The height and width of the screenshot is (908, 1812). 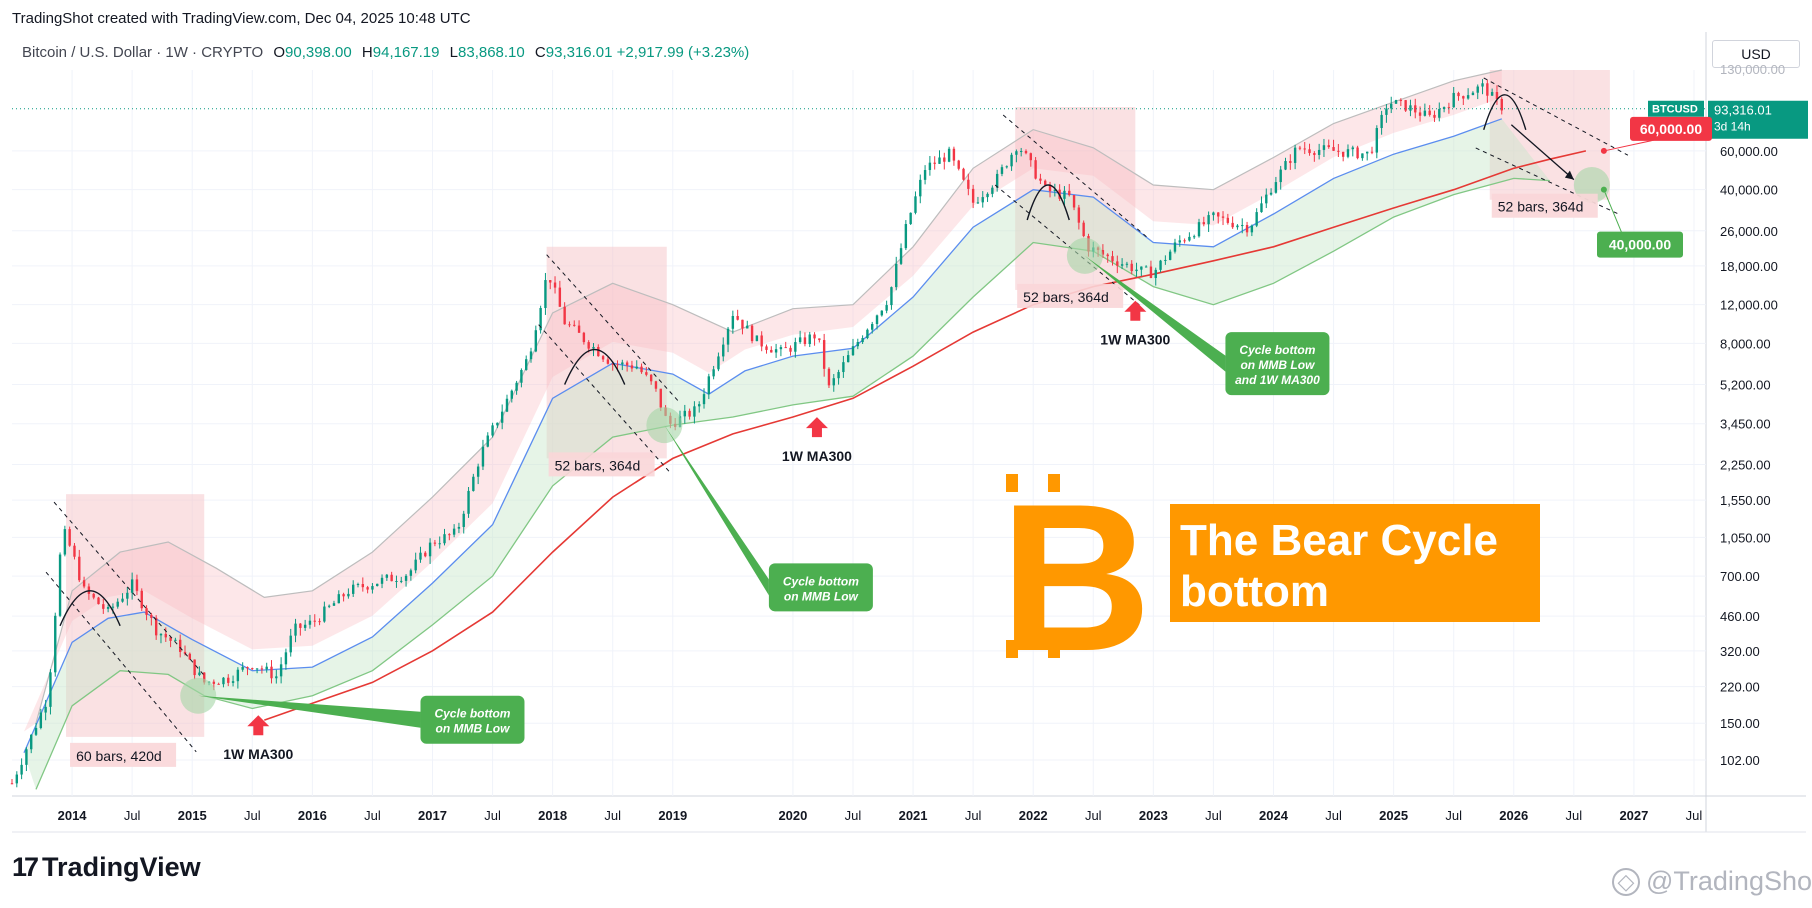 I want to click on time-axis-label: 2020, so click(x=792, y=815).